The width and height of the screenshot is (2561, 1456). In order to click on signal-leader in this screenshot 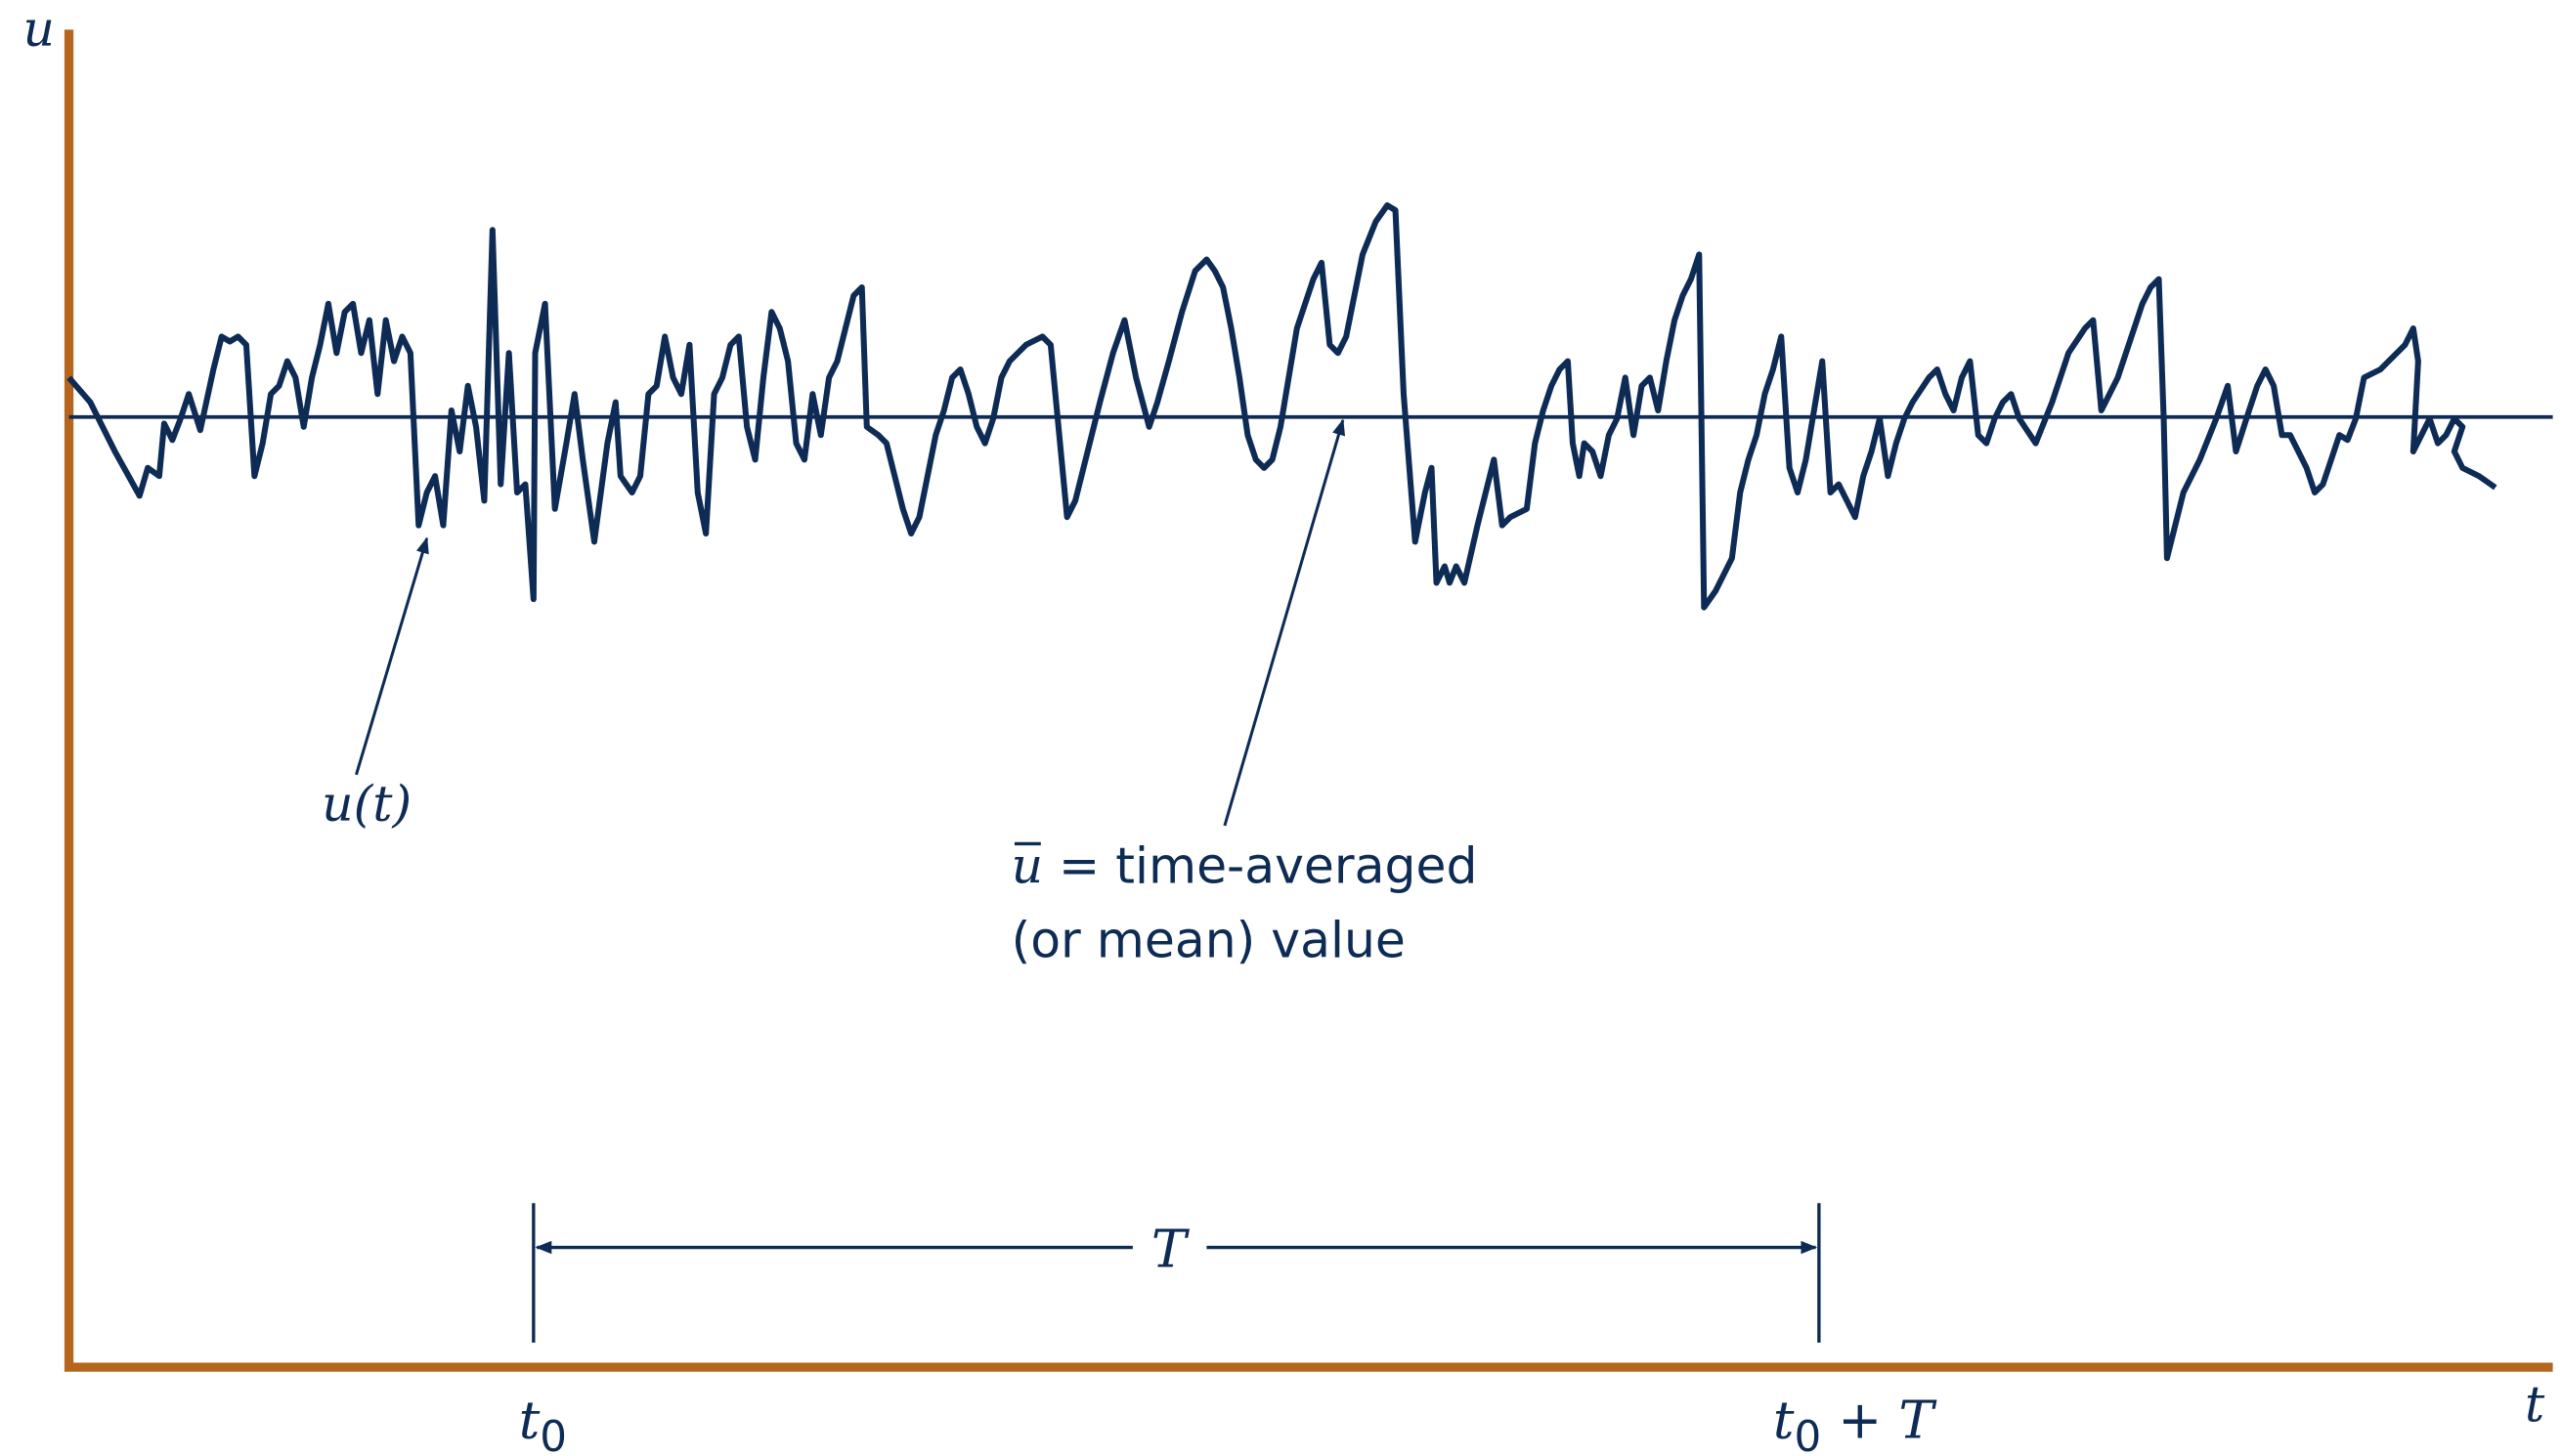, I will do `click(392, 656)`.